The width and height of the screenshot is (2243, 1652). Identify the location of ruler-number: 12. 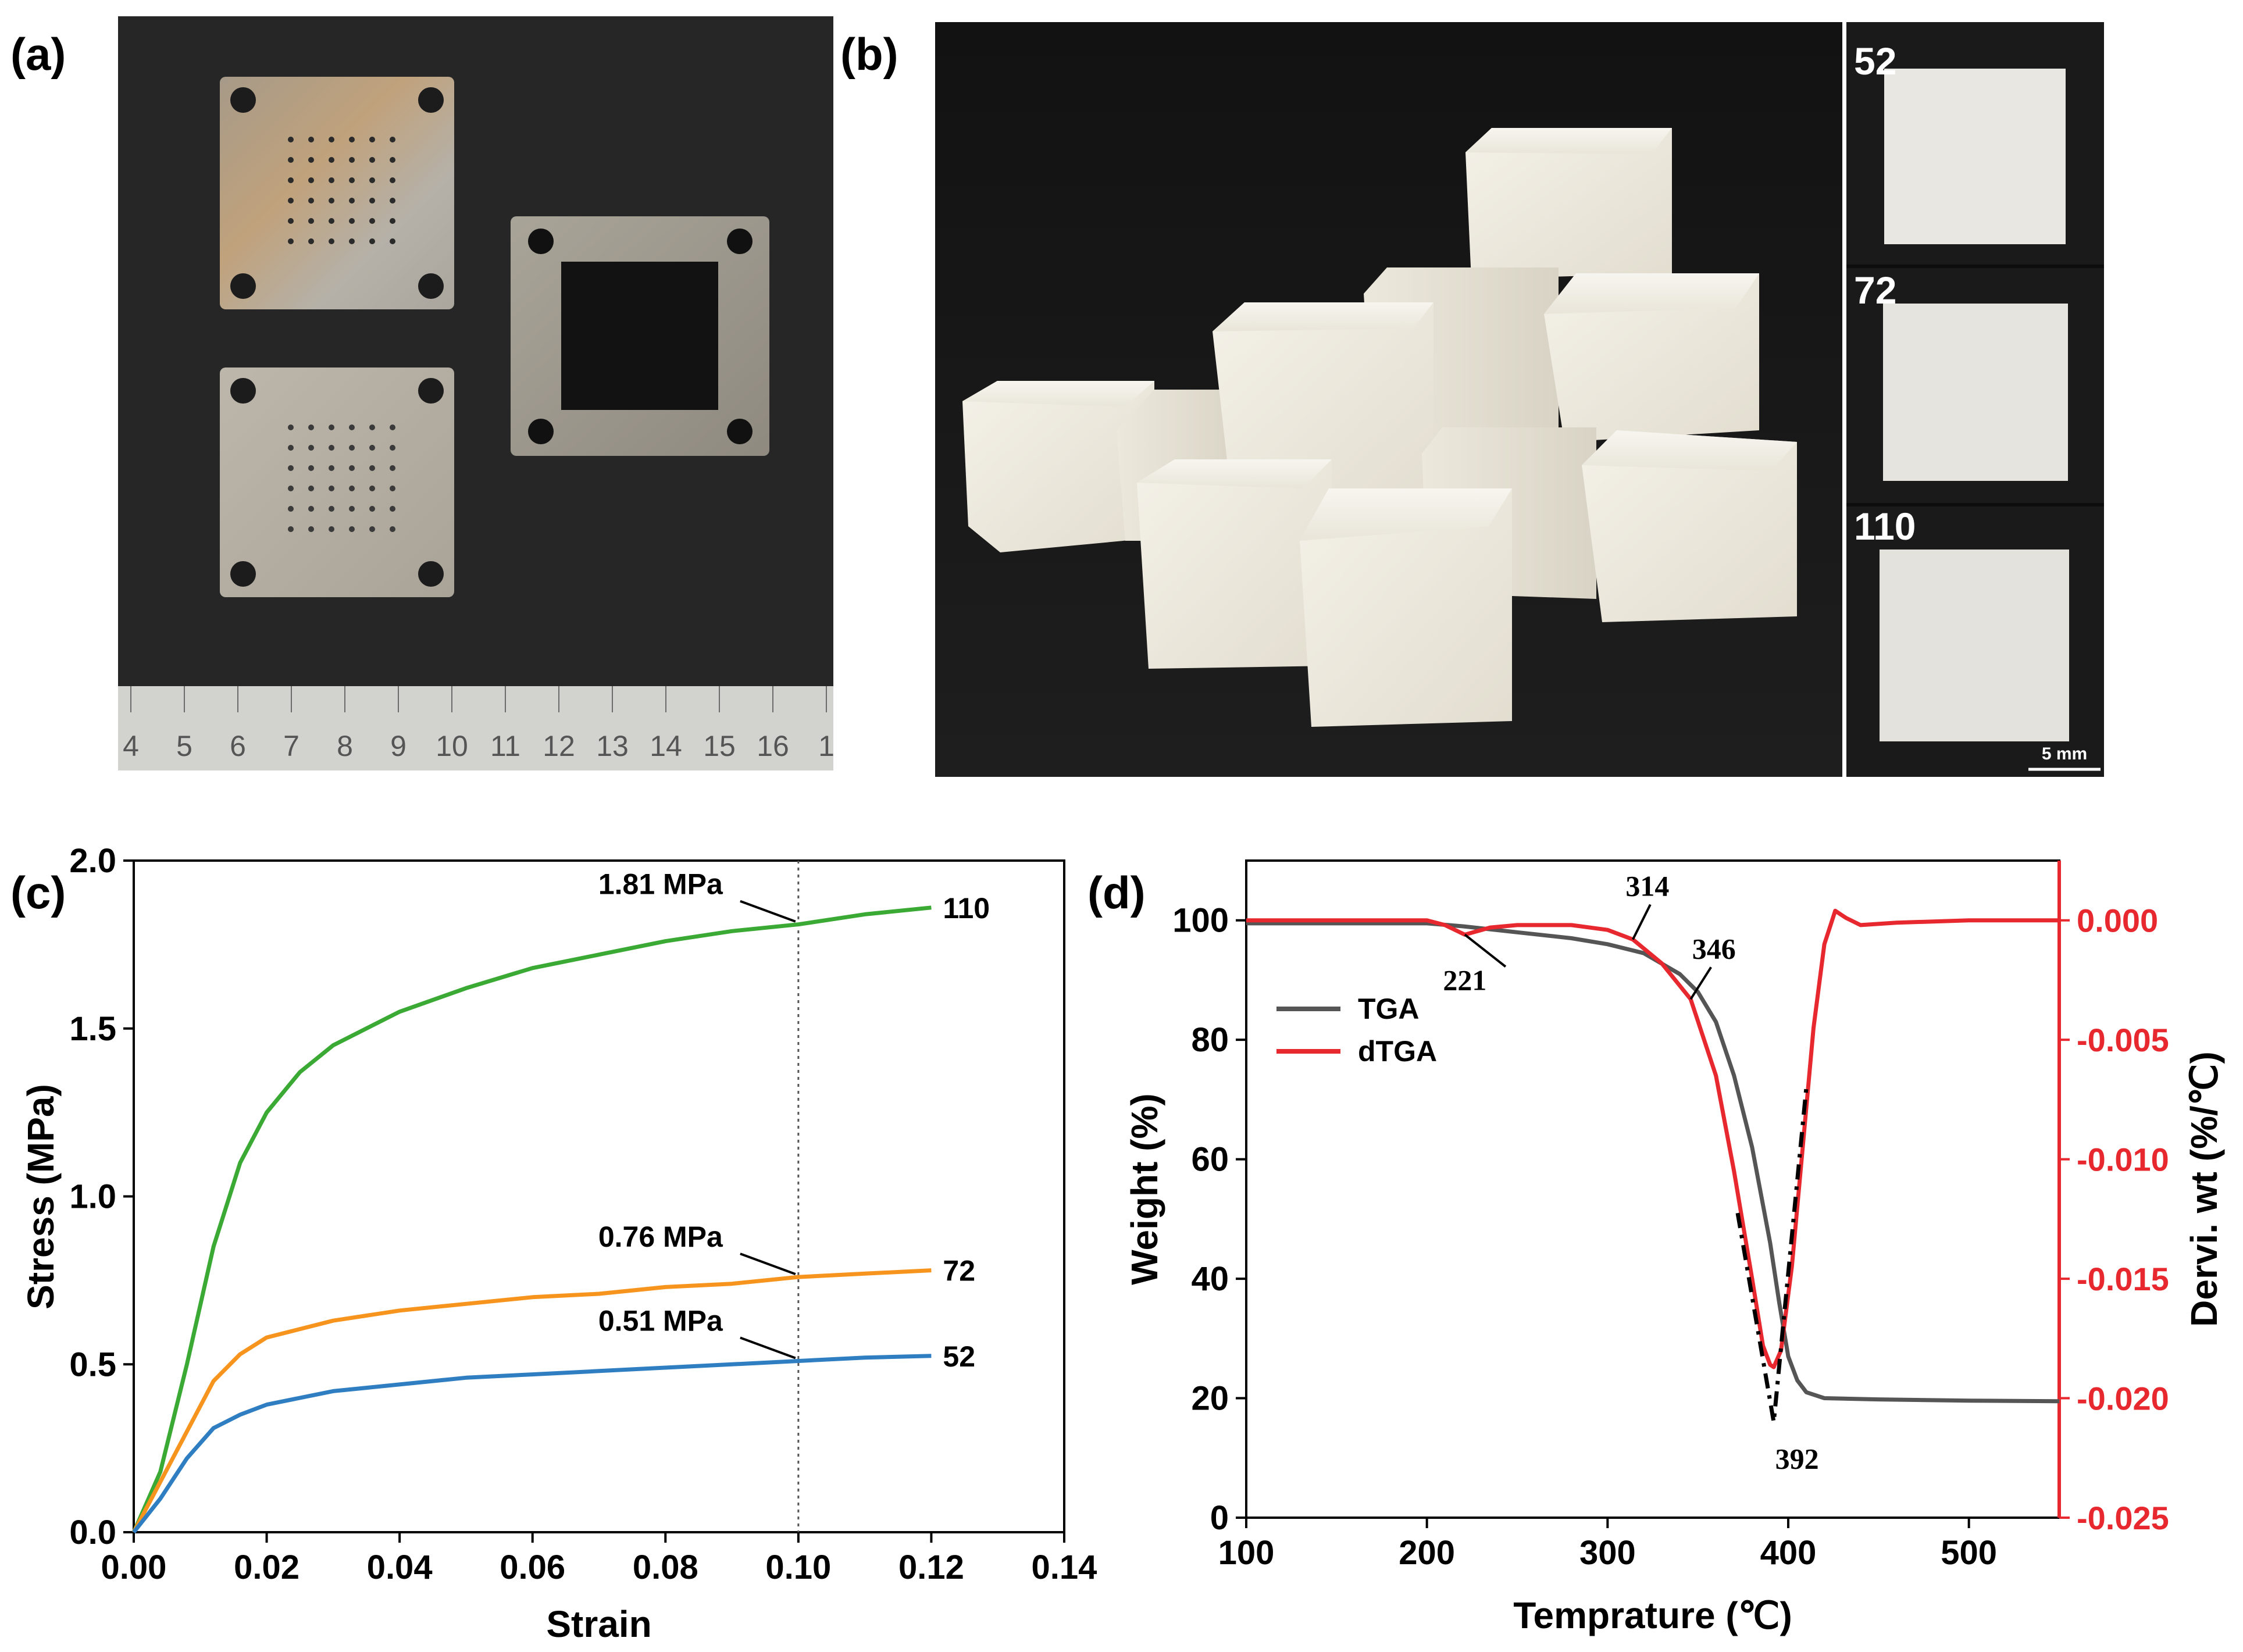
(559, 746).